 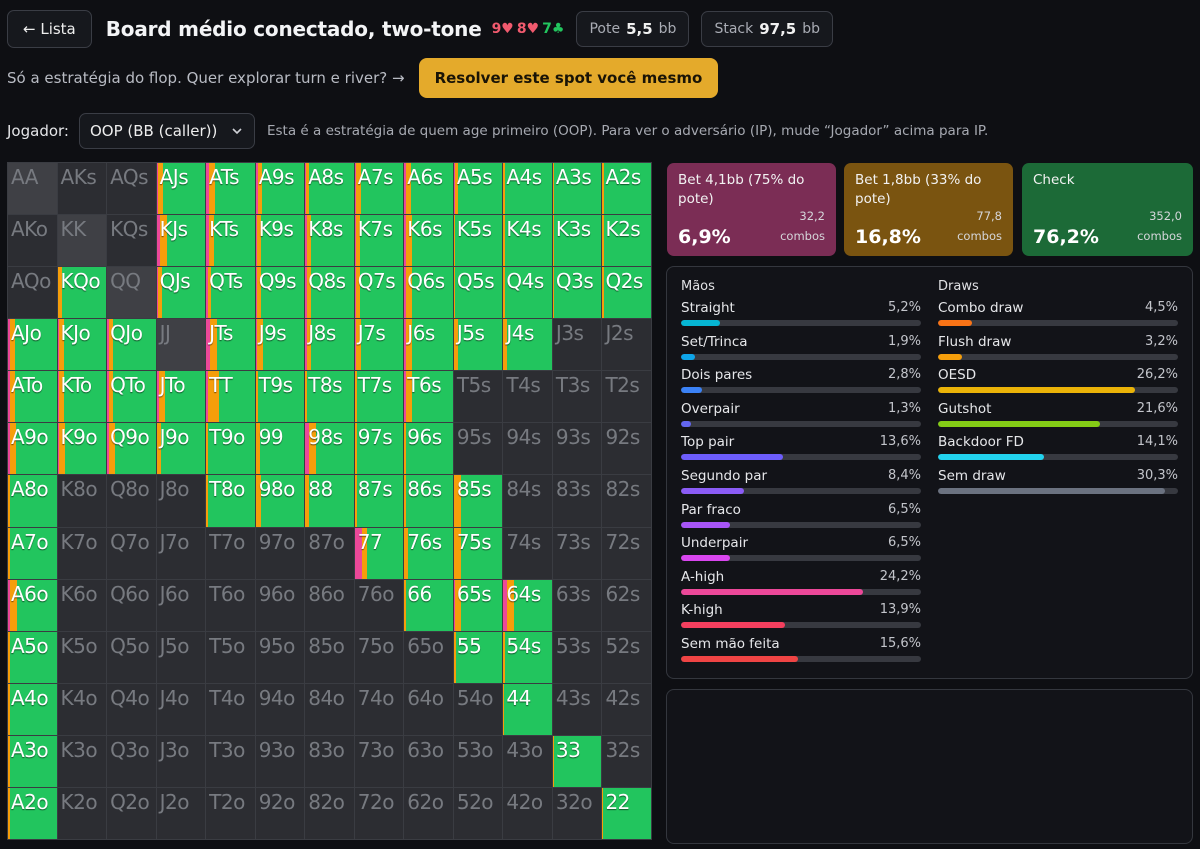 What do you see at coordinates (527, 241) in the screenshot?
I see `hand-cell-K4s: K4s` at bounding box center [527, 241].